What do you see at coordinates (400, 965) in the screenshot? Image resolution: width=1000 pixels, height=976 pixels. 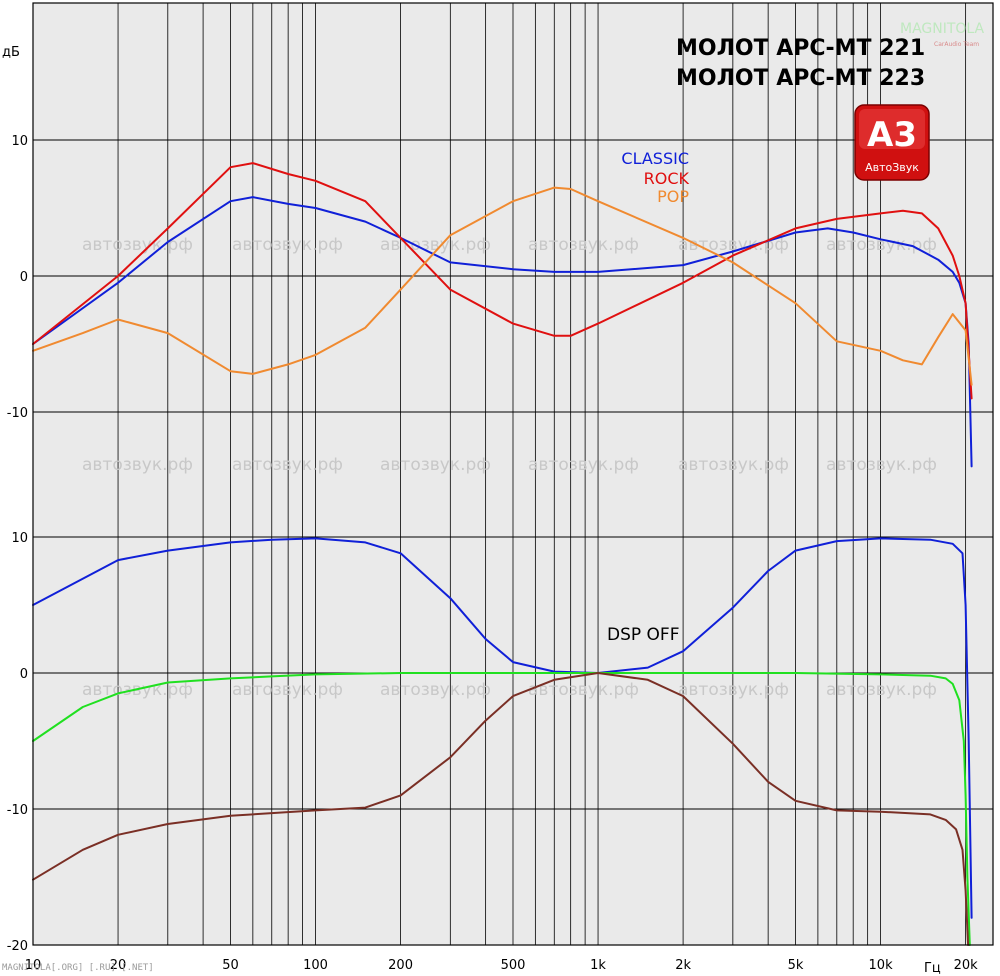 I see `x-tick-label: 200` at bounding box center [400, 965].